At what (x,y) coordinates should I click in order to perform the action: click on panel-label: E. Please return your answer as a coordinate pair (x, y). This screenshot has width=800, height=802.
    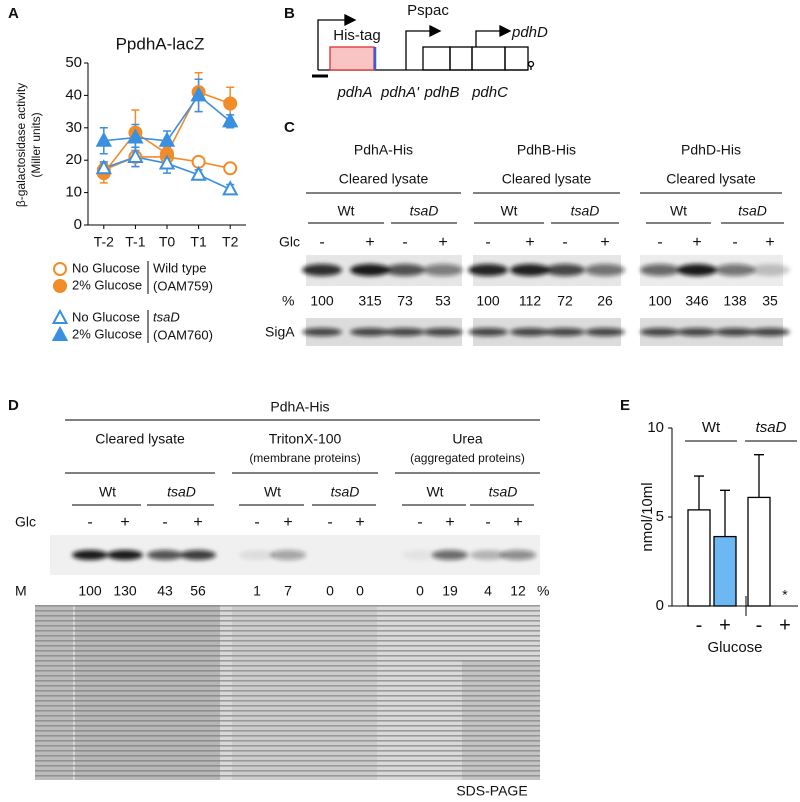
    Looking at the image, I should click on (625, 405).